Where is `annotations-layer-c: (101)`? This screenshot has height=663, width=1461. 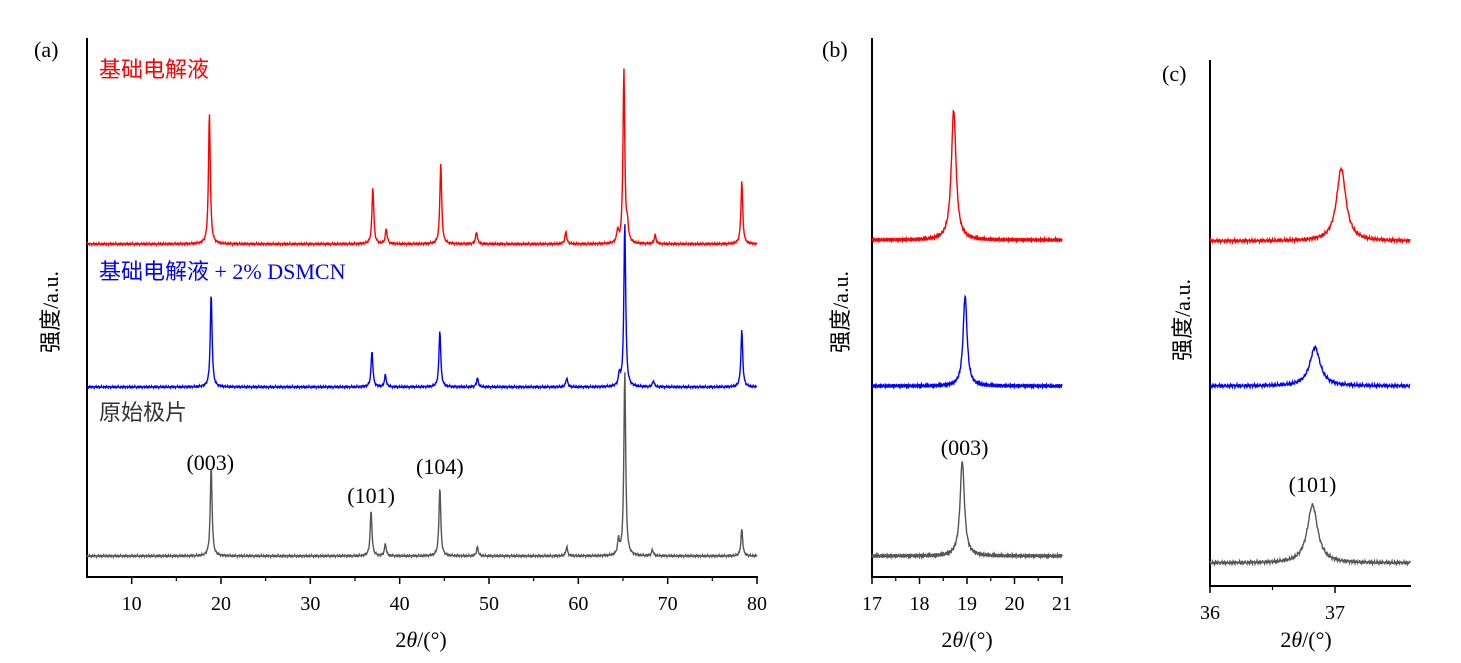
annotations-layer-c: (101) is located at coordinates (1313, 484).